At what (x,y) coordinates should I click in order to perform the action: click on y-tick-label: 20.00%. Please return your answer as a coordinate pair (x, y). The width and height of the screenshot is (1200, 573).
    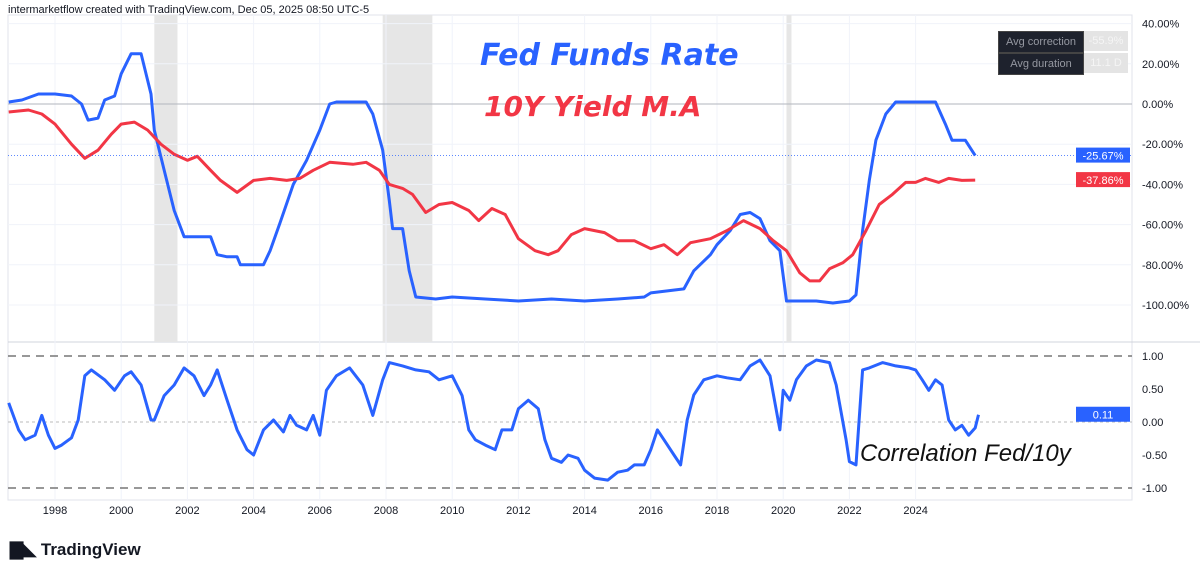
    Looking at the image, I should click on (1161, 65).